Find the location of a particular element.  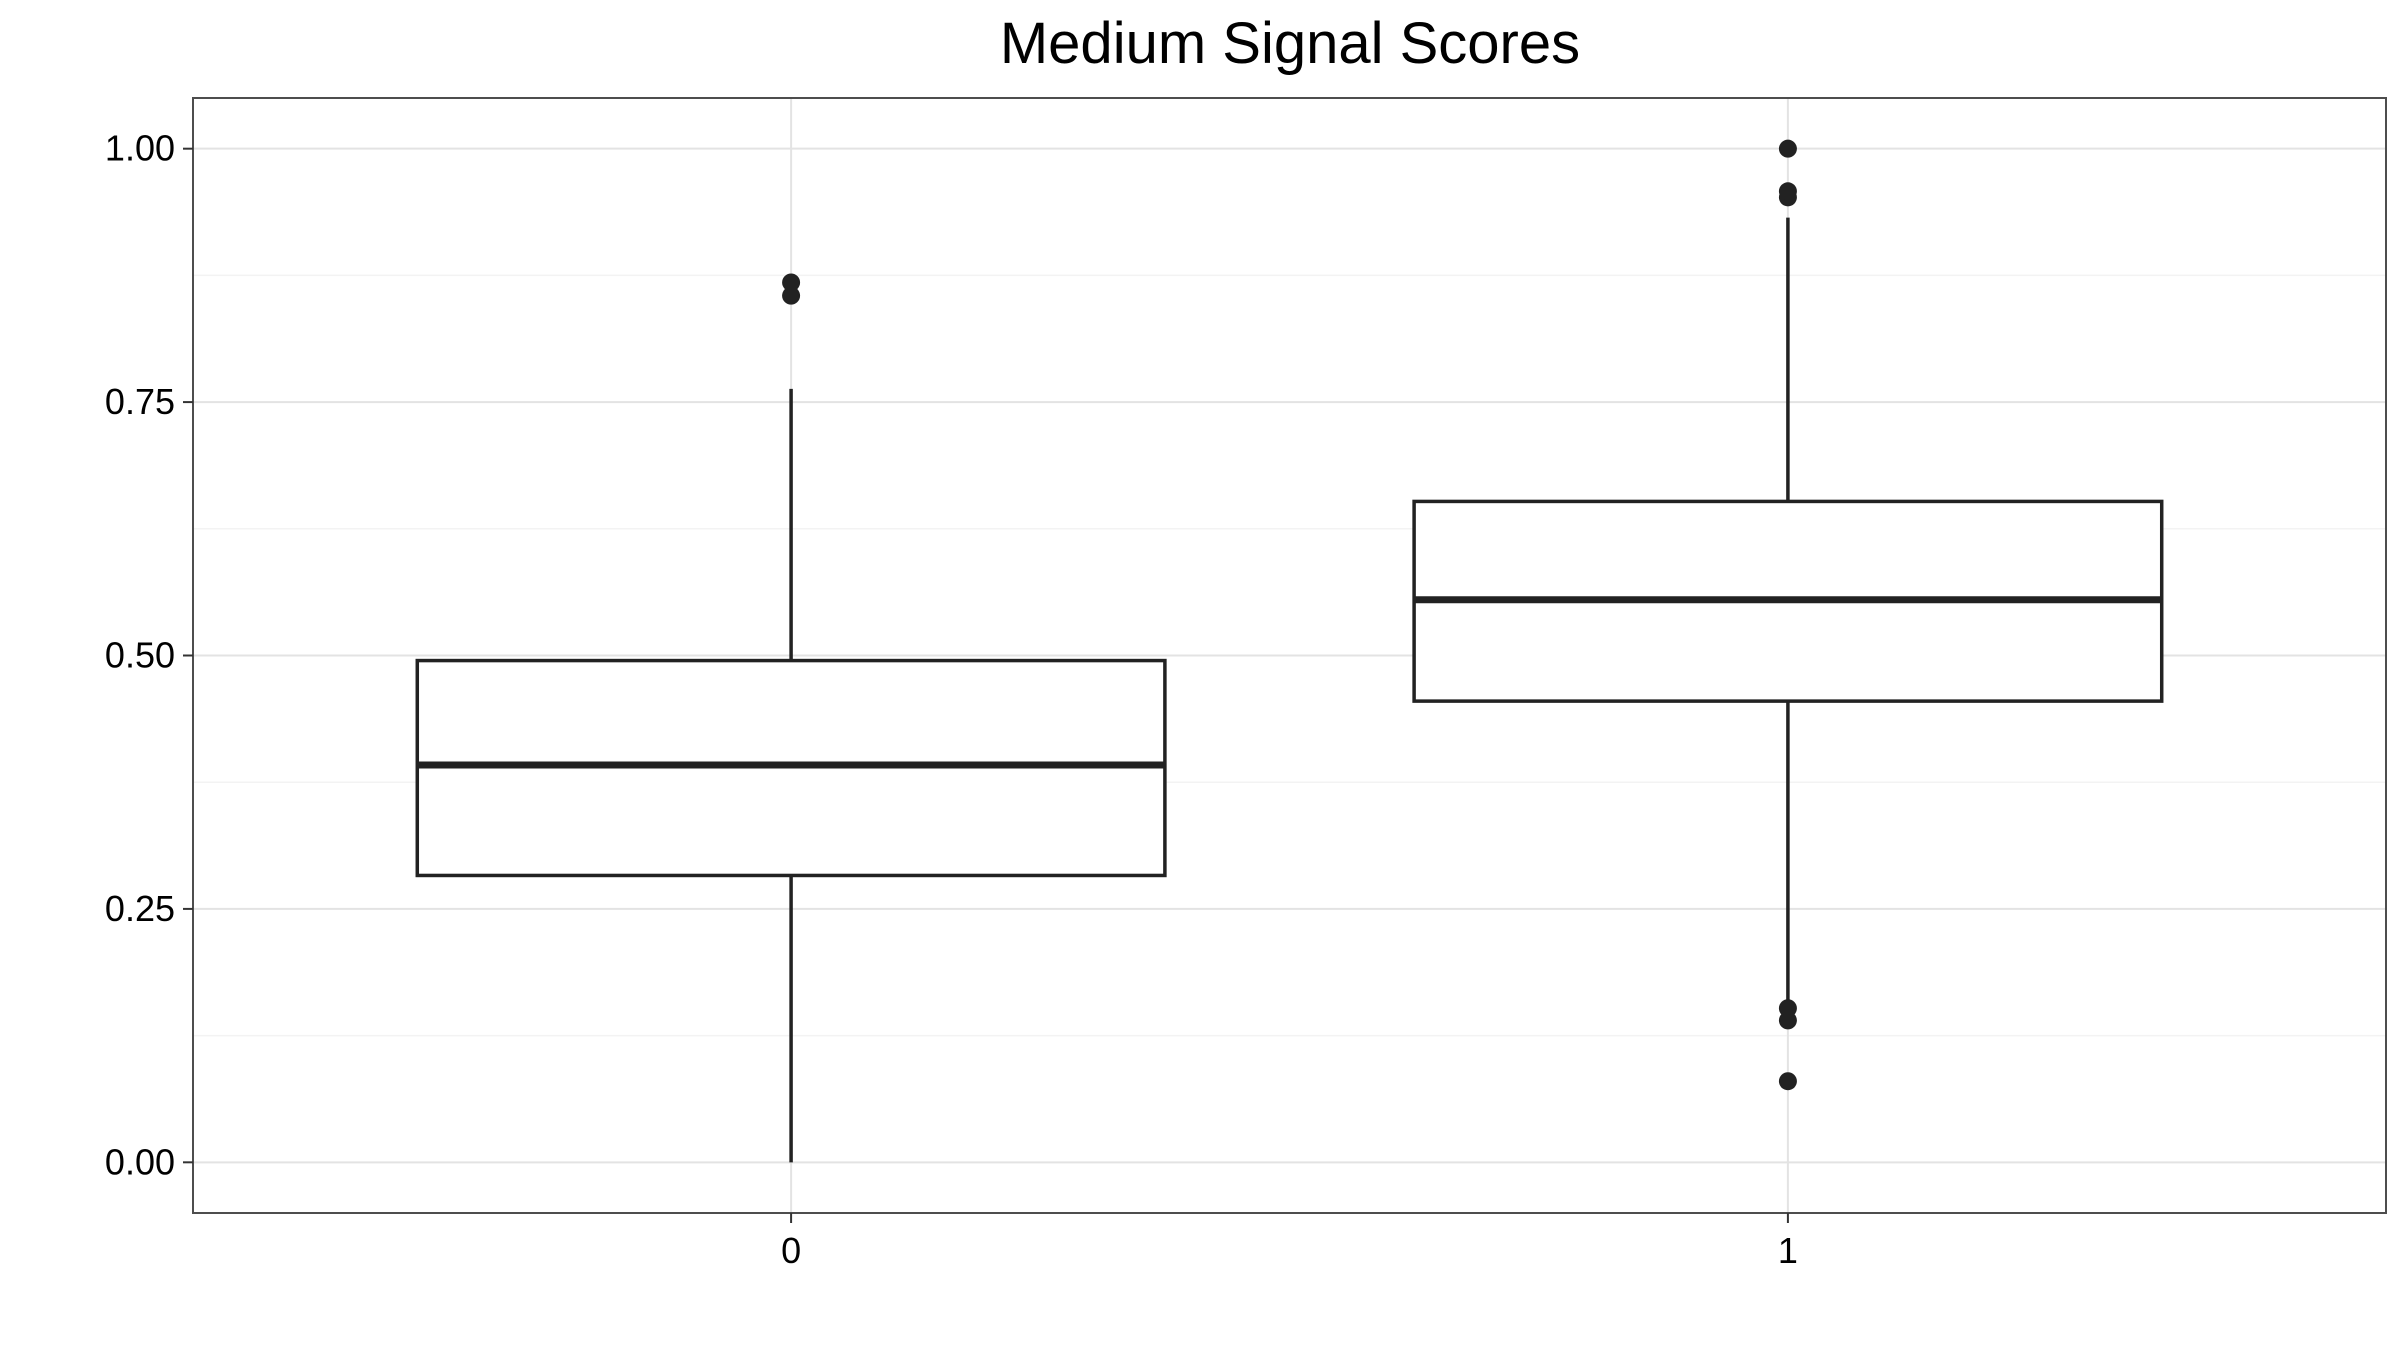

y-tick-label: 0.25 is located at coordinates (140, 908).